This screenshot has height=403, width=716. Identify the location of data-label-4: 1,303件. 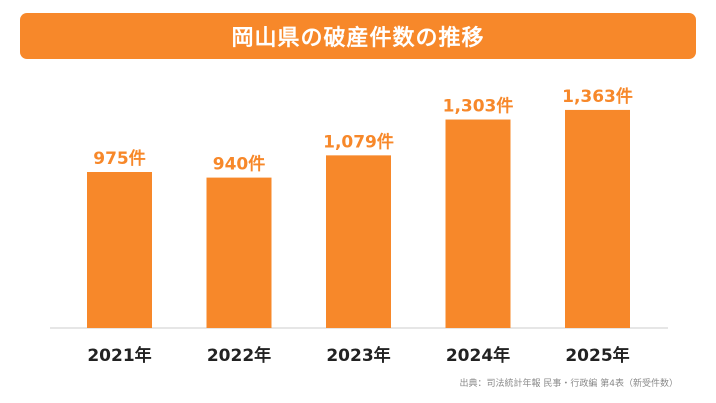
(478, 106).